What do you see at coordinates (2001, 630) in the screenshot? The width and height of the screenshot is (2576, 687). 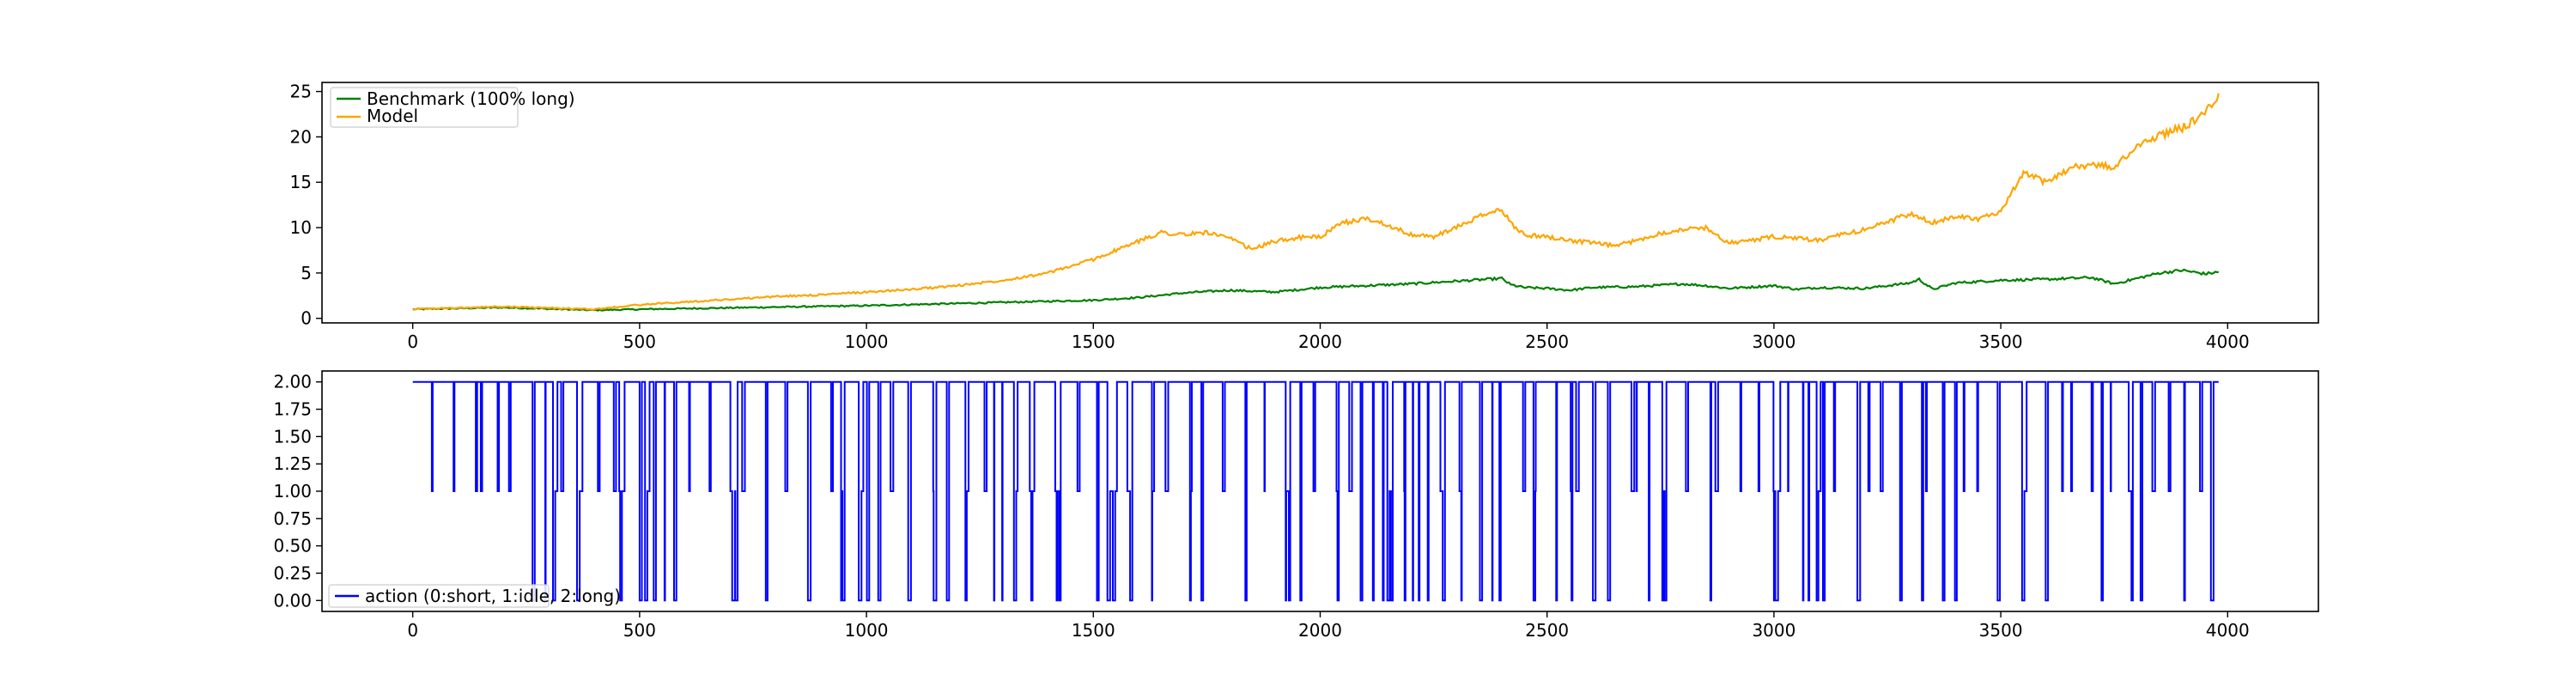 I see `bottom-x-tick-label: 3500` at bounding box center [2001, 630].